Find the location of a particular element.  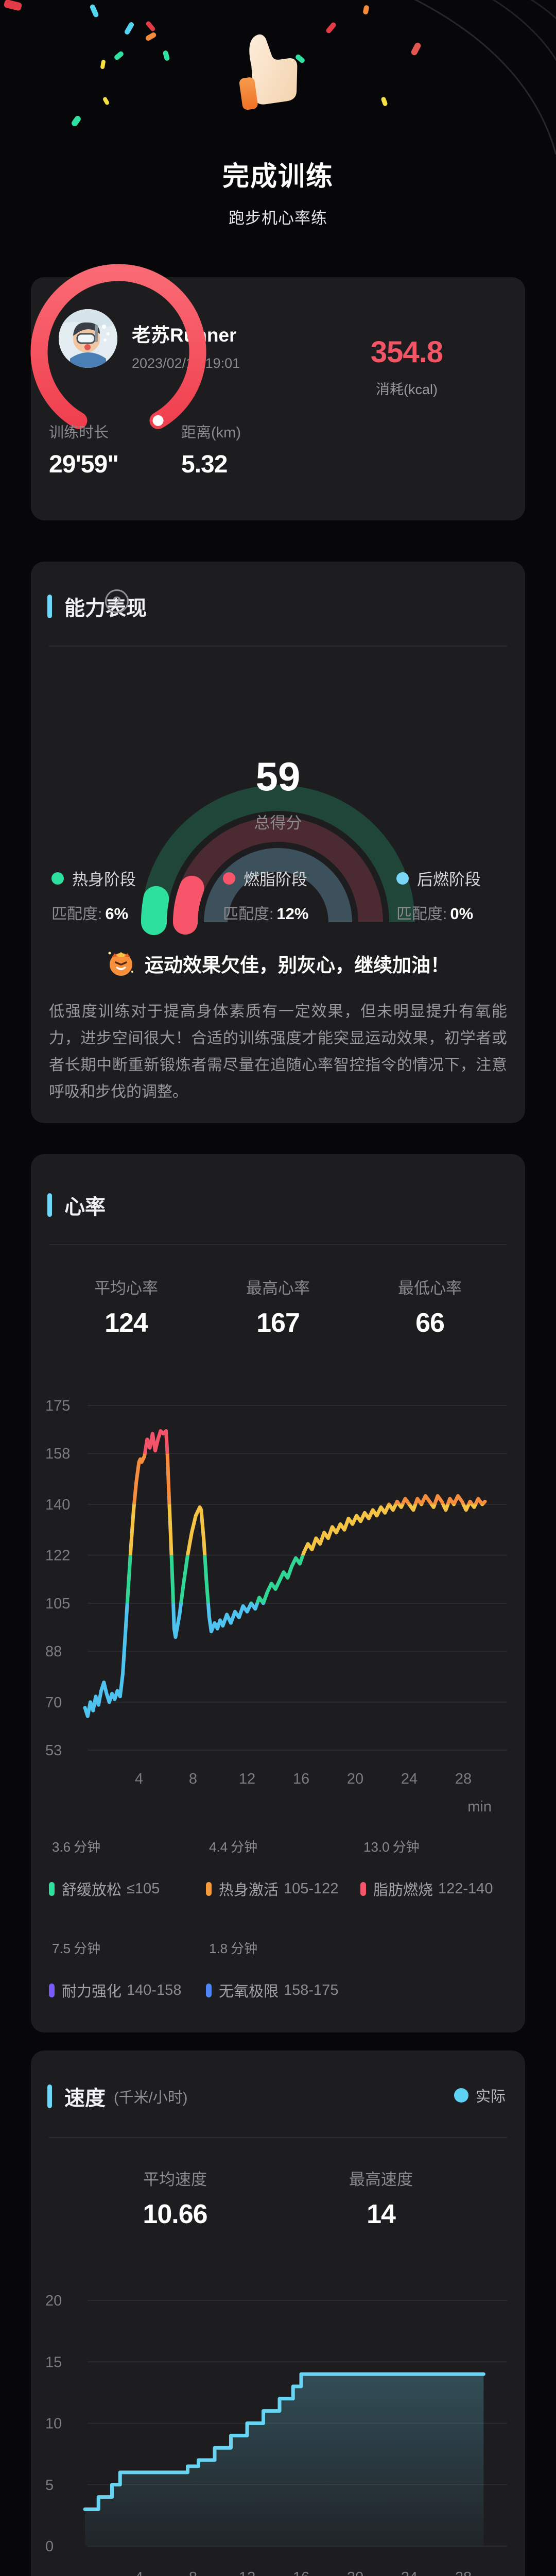

svg-text: 53 is located at coordinates (53, 1750).